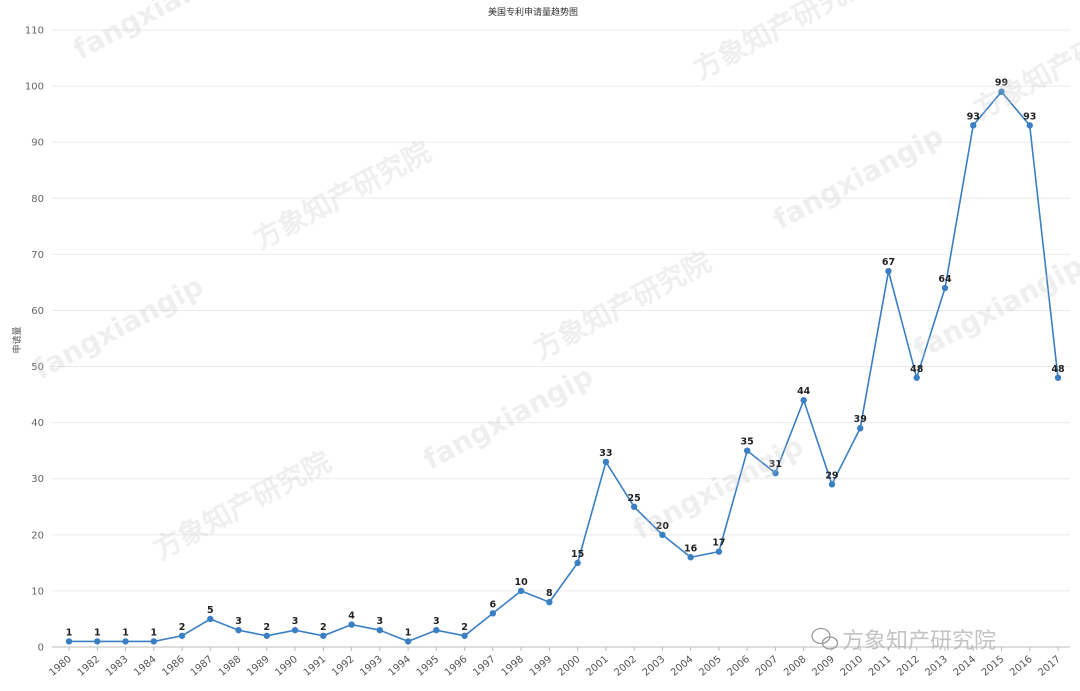 The width and height of the screenshot is (1080, 691). What do you see at coordinates (37, 535) in the screenshot?
I see `y-tick-label: 20` at bounding box center [37, 535].